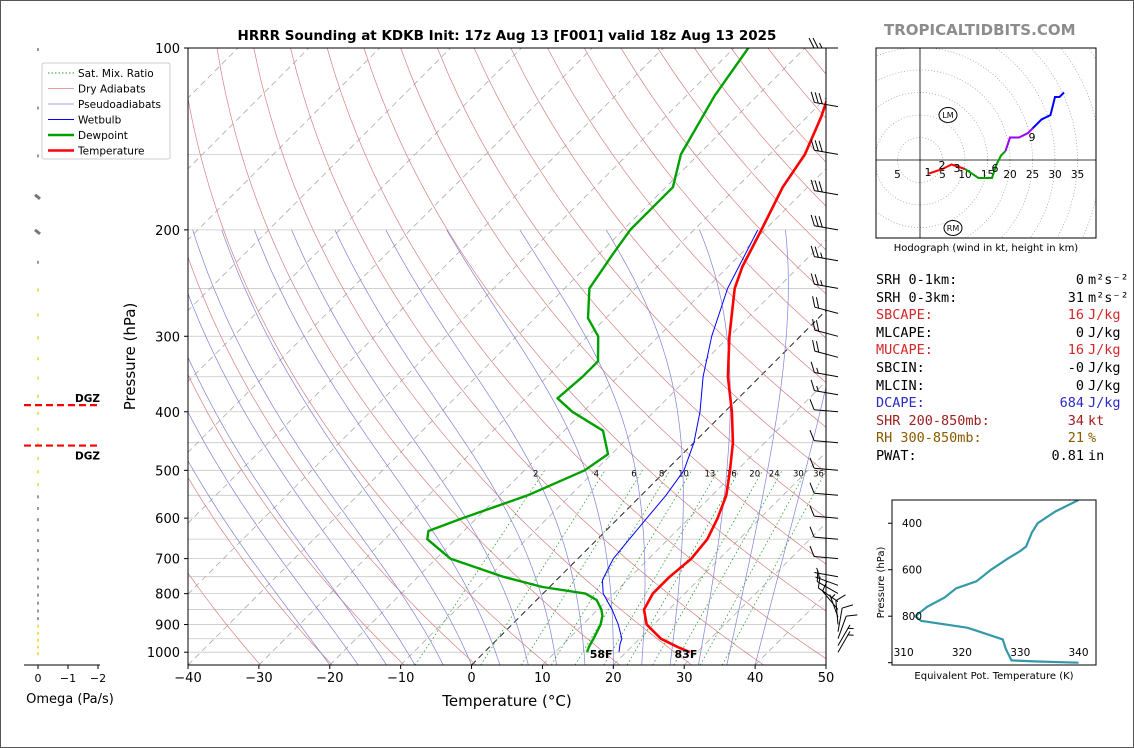 This screenshot has height=748, width=1134. What do you see at coordinates (1067, 455) in the screenshot?
I see `param-value: 0.81` at bounding box center [1067, 455].